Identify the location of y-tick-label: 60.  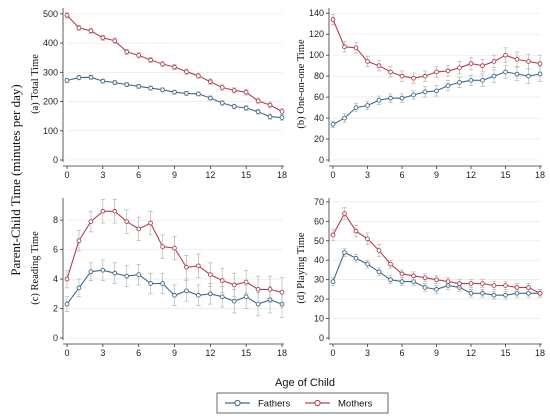
(319, 221).